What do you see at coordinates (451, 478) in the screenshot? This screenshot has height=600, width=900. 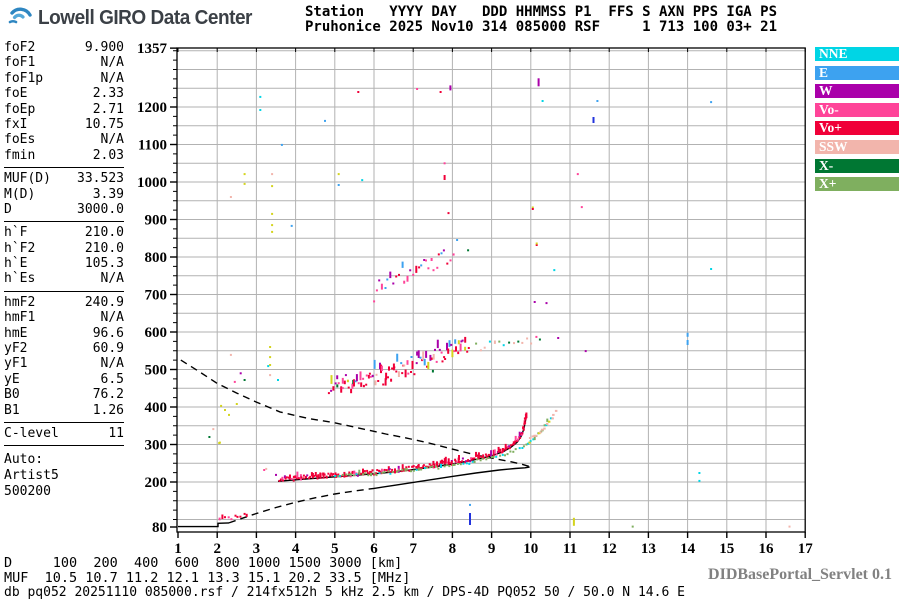 I see `F-region-profile` at bounding box center [451, 478].